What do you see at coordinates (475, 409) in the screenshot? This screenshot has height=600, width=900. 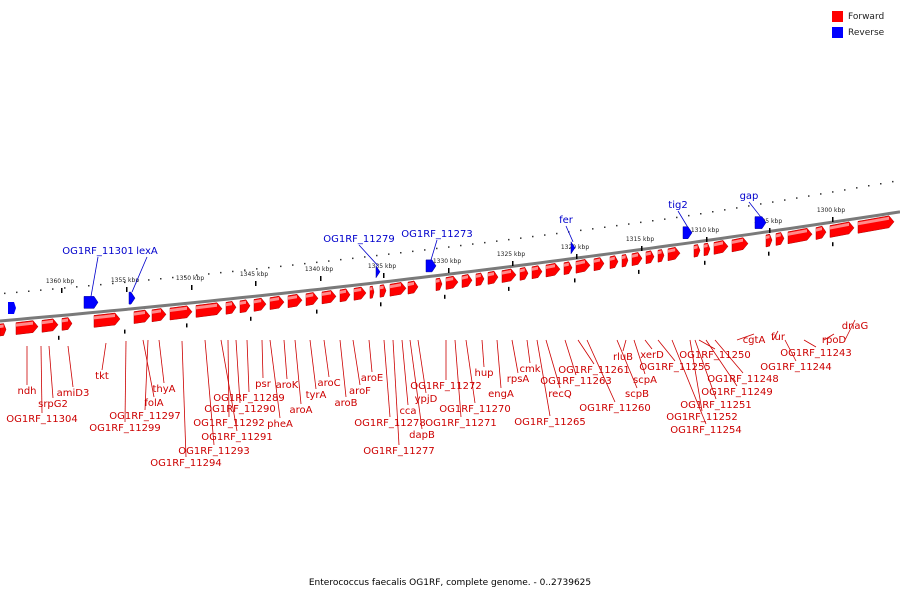 I see `forward-gene-label: OG1RF_11270` at bounding box center [475, 409].